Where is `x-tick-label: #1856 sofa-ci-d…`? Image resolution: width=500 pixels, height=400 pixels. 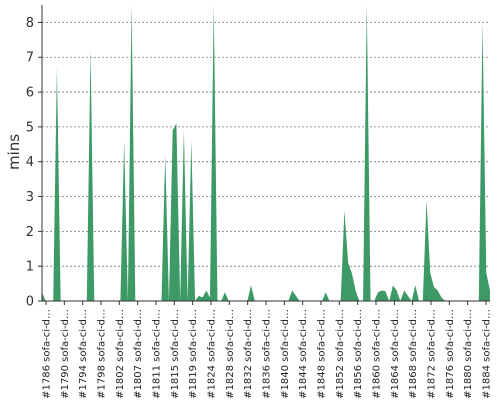
x-tick-label: #1856 sofa-ci-d… is located at coordinates (358, 354).